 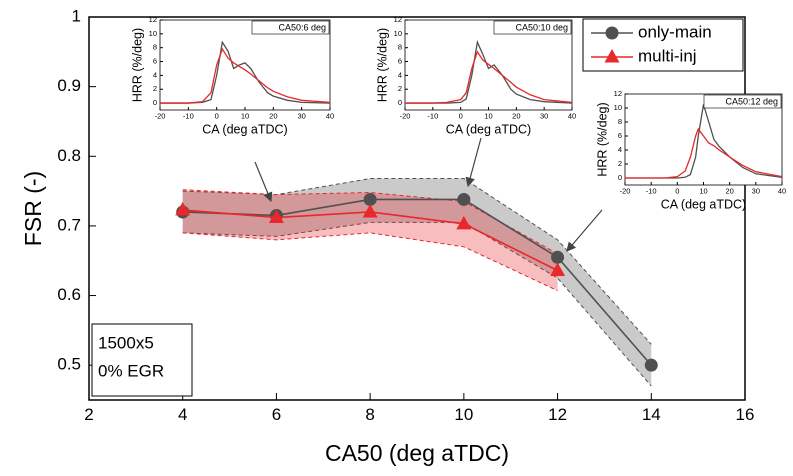 I want to click on y-tick-label: 0.6, so click(x=69, y=294).